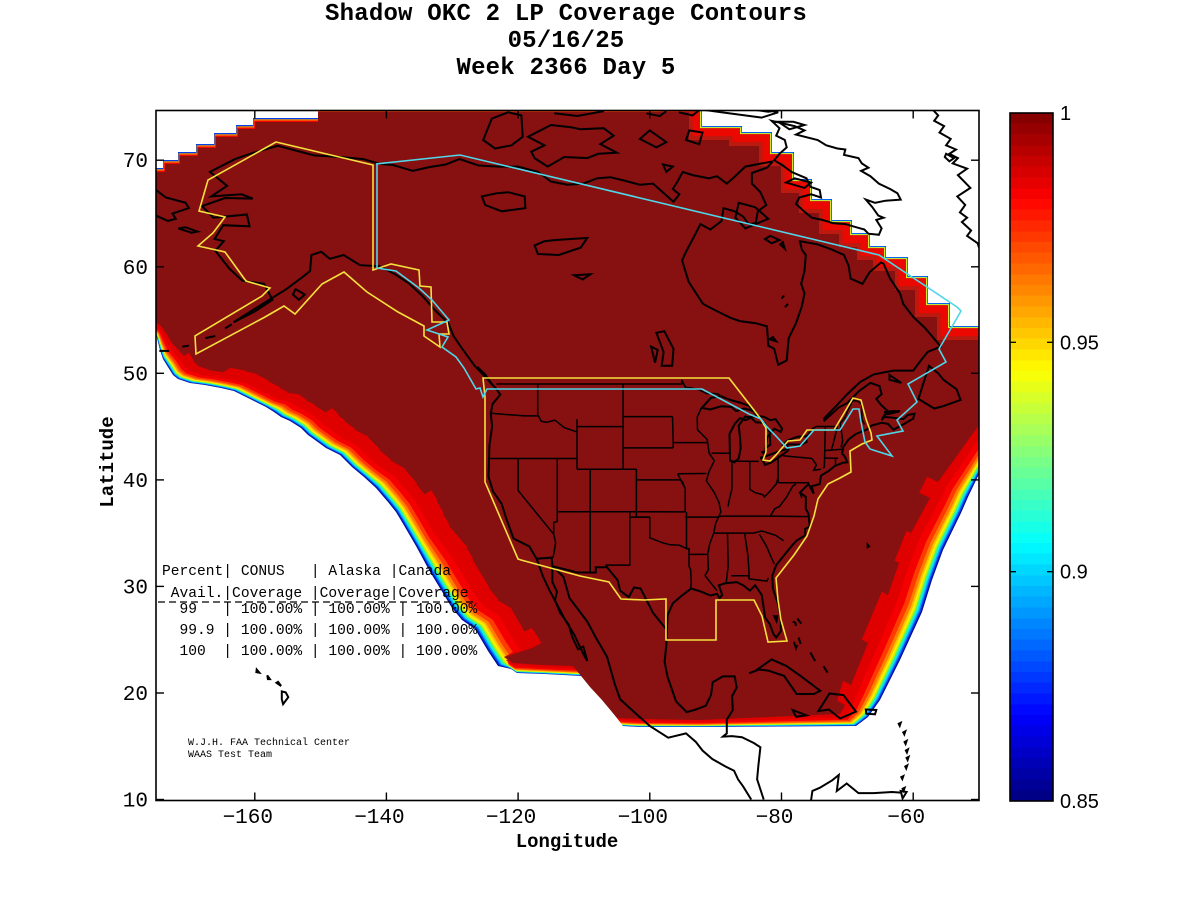 This screenshot has width=1200, height=900. I want to click on svg-text: 50, so click(135, 375).